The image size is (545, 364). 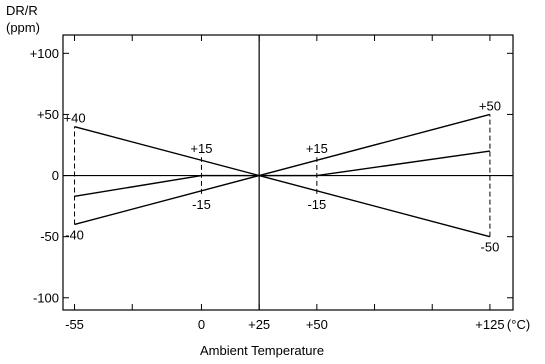 I want to click on x-tick-label: 0, so click(x=201, y=324).